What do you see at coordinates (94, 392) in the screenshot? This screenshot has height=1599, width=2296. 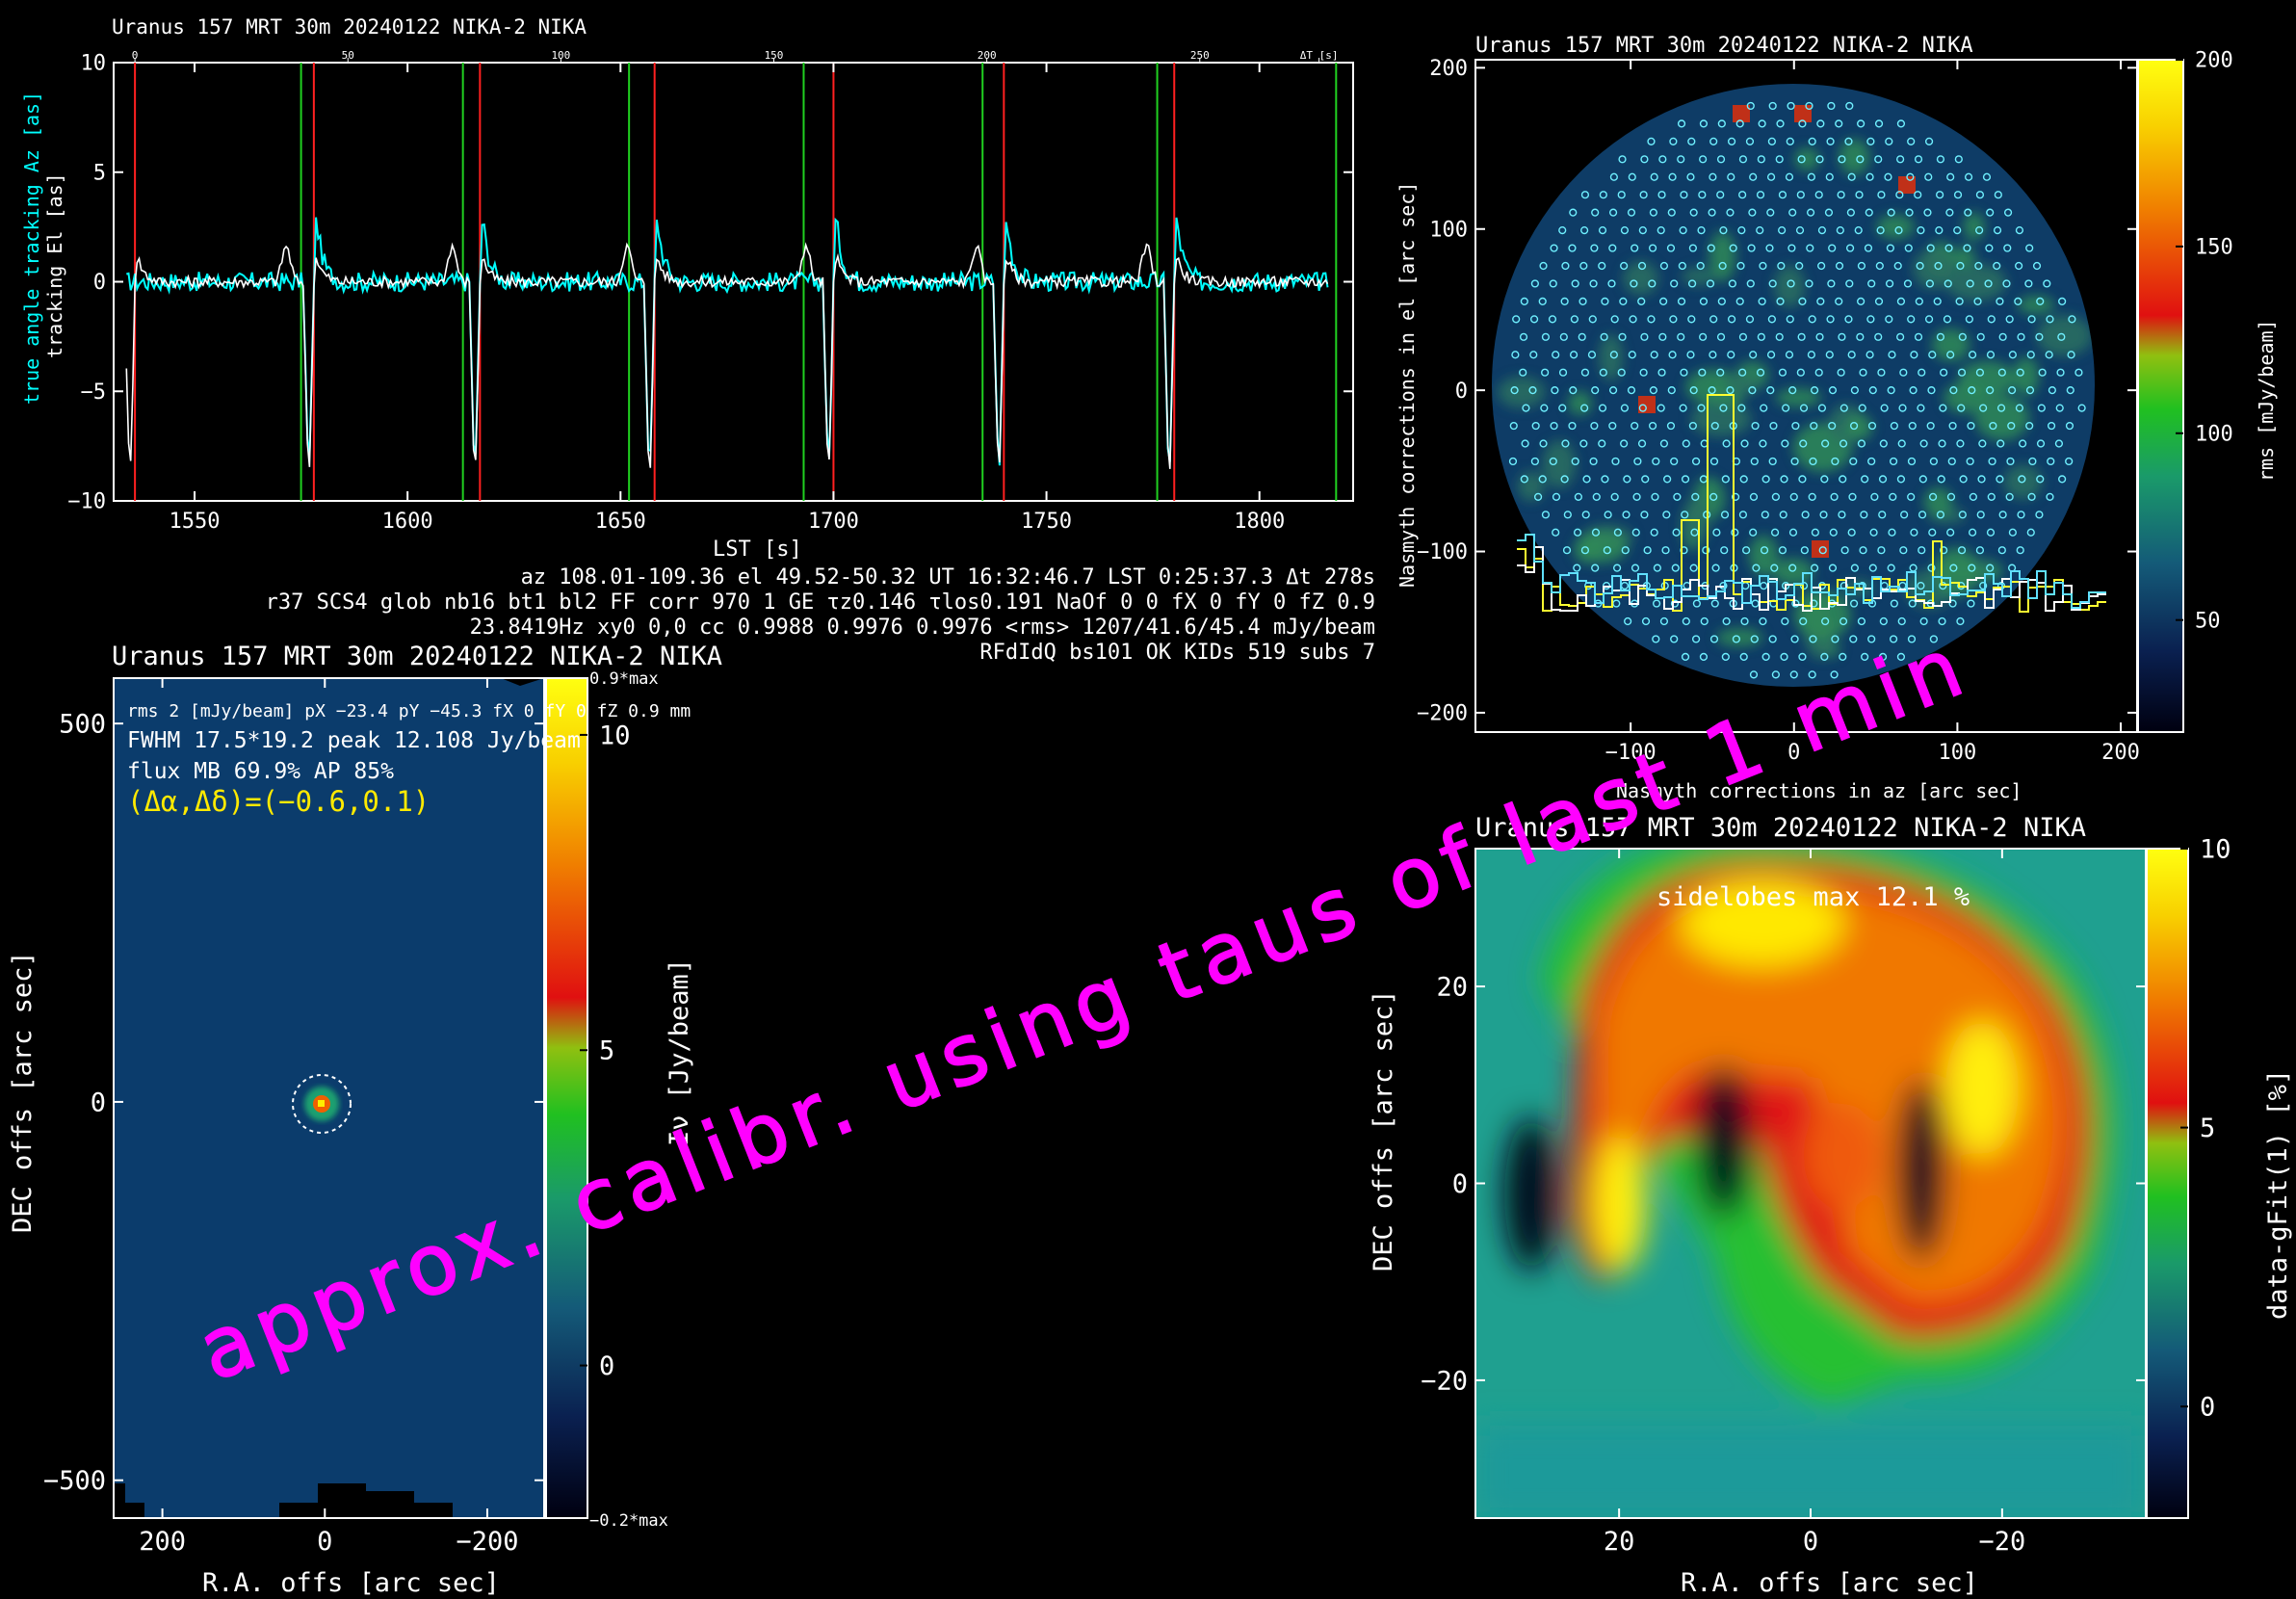 I see `tracking-ytick-label: −5` at bounding box center [94, 392].